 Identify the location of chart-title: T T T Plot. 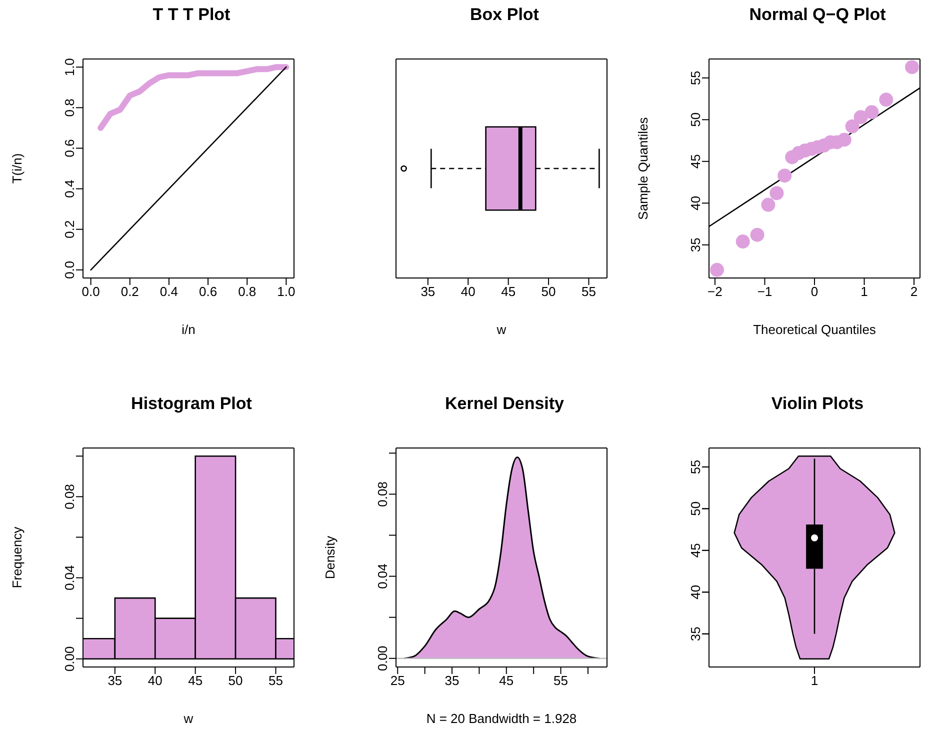
(192, 15).